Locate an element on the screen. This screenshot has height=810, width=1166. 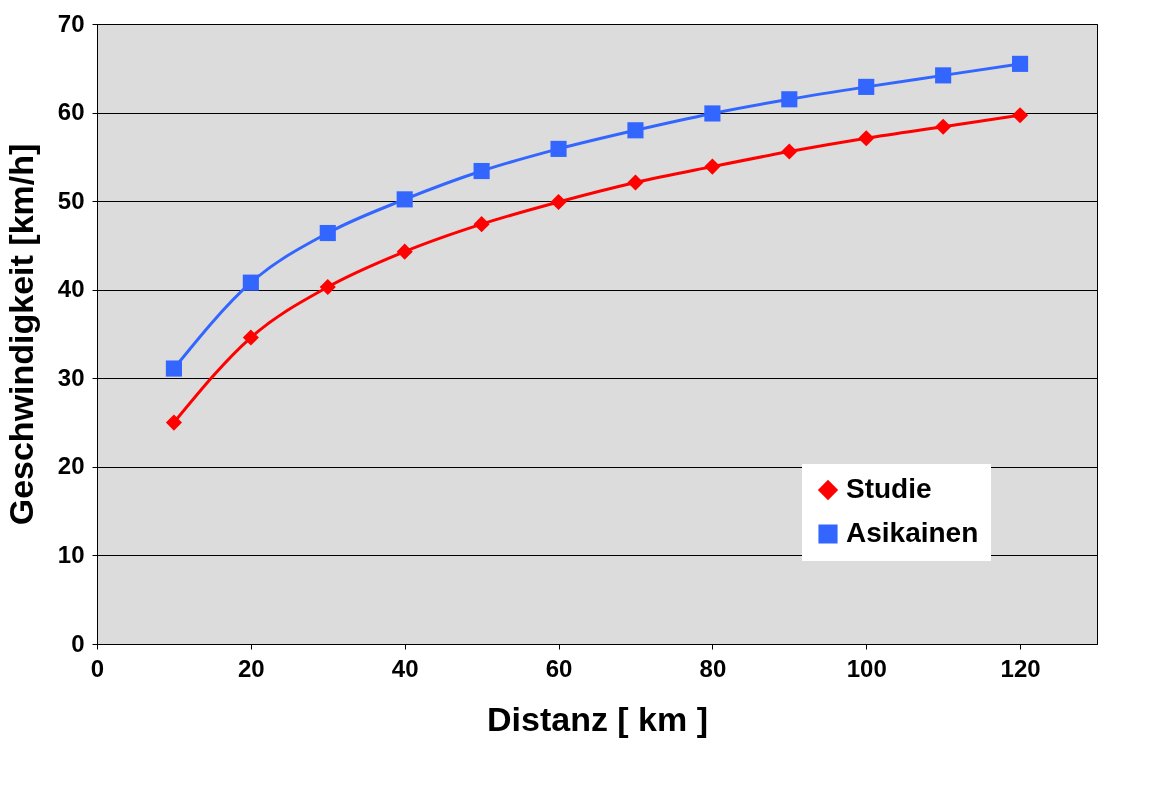
y-tick-label: 50 is located at coordinates (71, 200).